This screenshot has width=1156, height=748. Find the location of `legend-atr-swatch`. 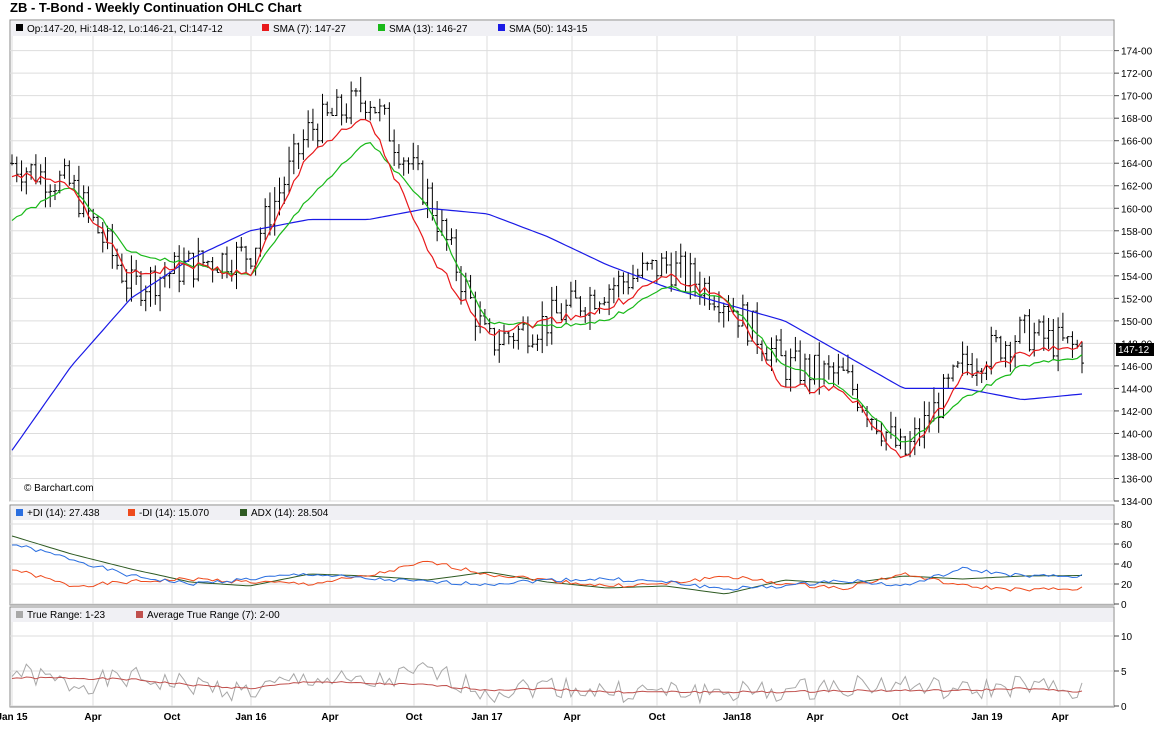

legend-atr-swatch is located at coordinates (139, 614).